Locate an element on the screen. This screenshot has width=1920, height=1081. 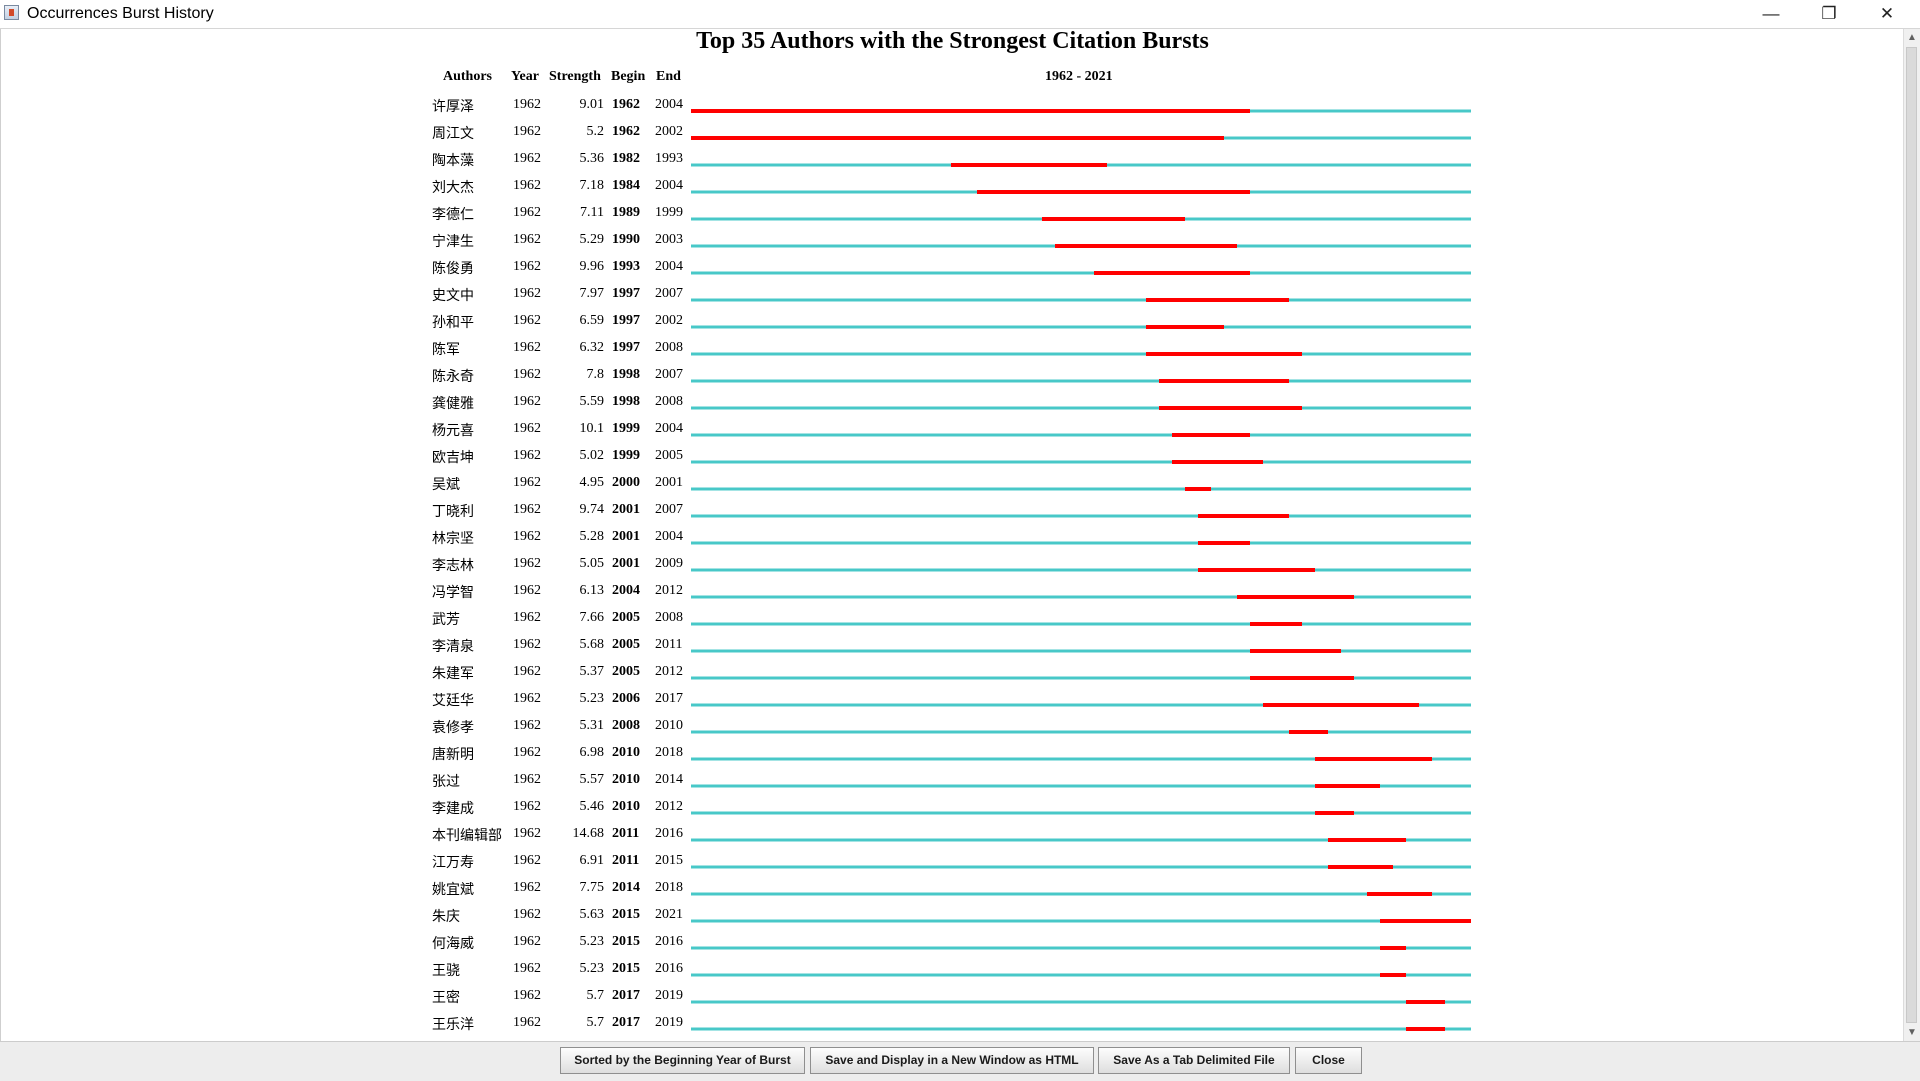
scroll-up-arrow-icon: ▲ is located at coordinates (1912, 37).